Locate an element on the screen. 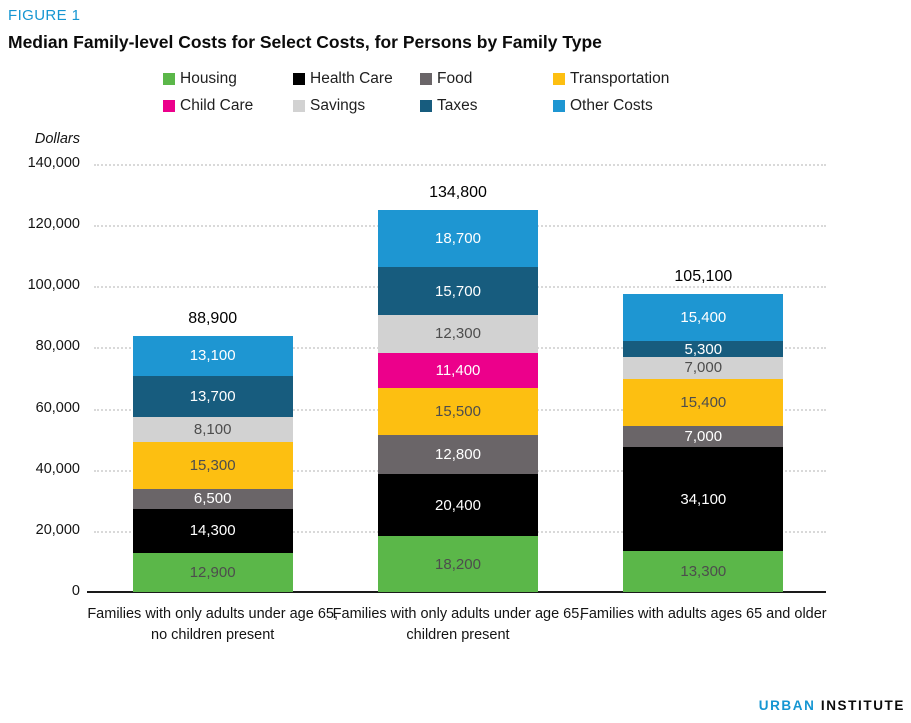 This screenshot has height=723, width=911. legend-label: Savings is located at coordinates (338, 105).